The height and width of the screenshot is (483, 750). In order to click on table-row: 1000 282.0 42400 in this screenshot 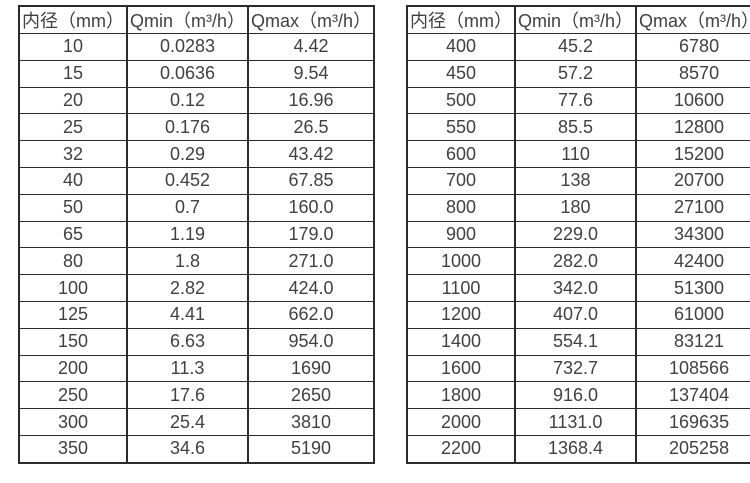, I will do `click(578, 261)`.